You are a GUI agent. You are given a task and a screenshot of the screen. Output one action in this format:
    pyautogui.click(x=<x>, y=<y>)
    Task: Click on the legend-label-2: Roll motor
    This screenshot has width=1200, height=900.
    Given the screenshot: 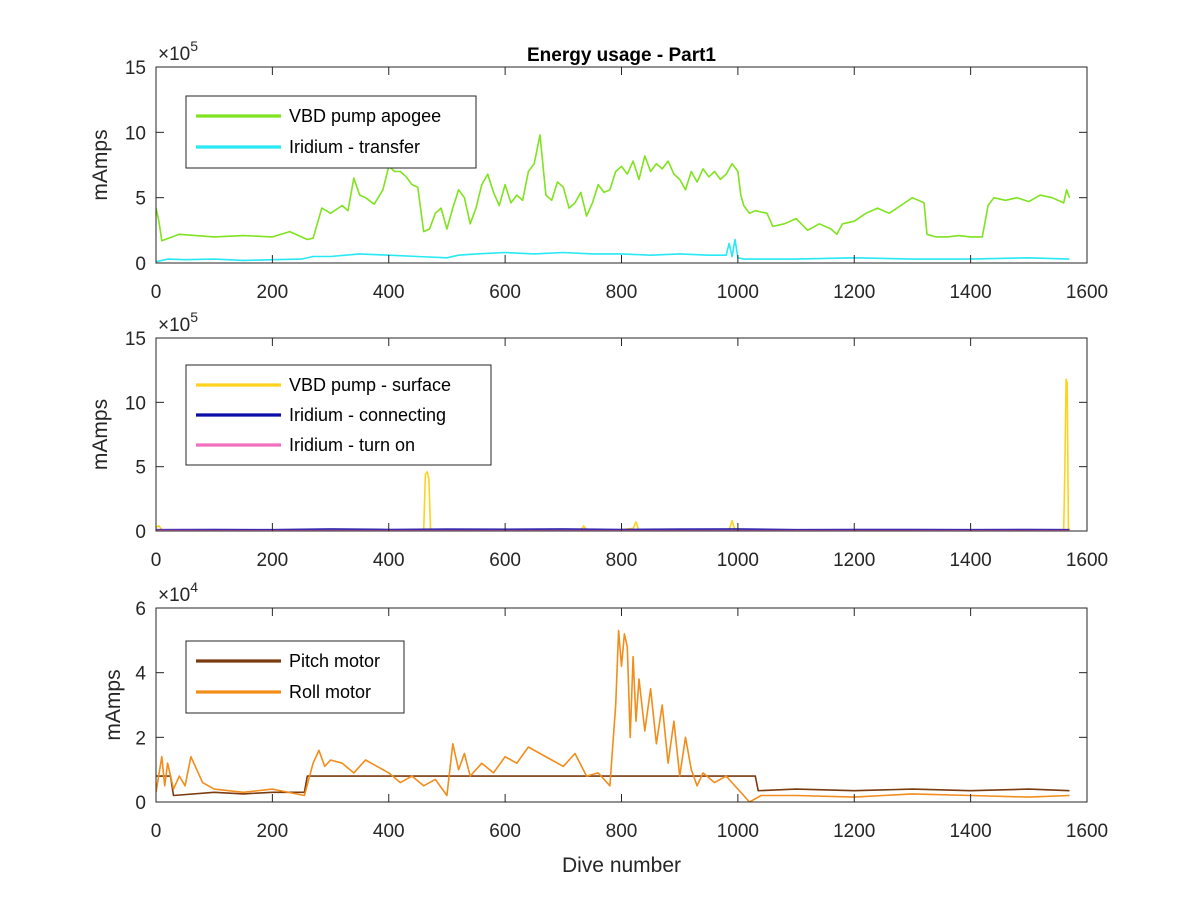 What is the action you would take?
    pyautogui.click(x=330, y=692)
    